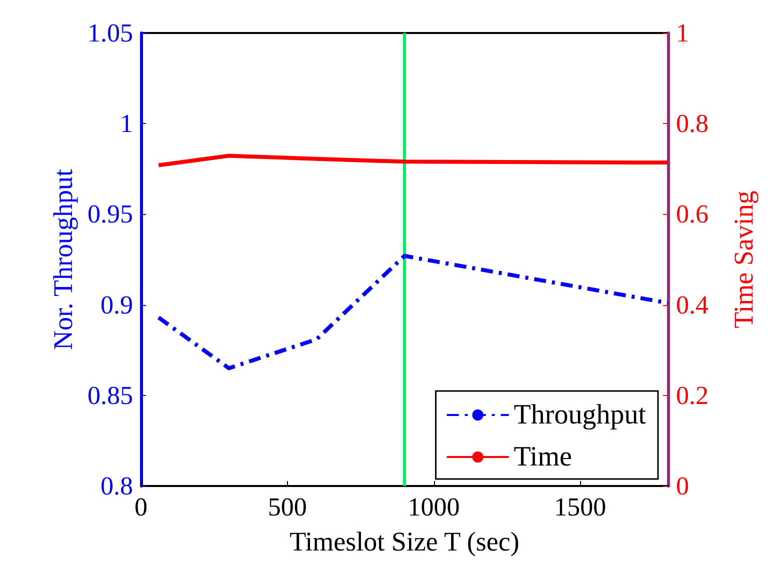  Describe the element at coordinates (580, 415) in the screenshot. I see `legend-label: Throughput` at that location.